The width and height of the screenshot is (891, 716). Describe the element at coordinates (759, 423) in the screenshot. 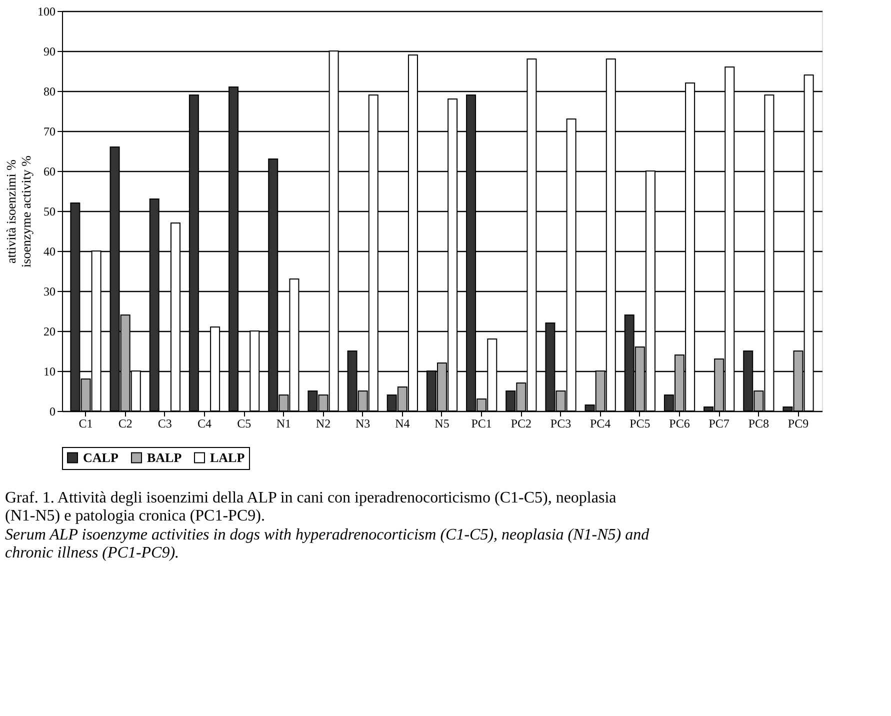

I see `x-tick-label: PC8` at that location.